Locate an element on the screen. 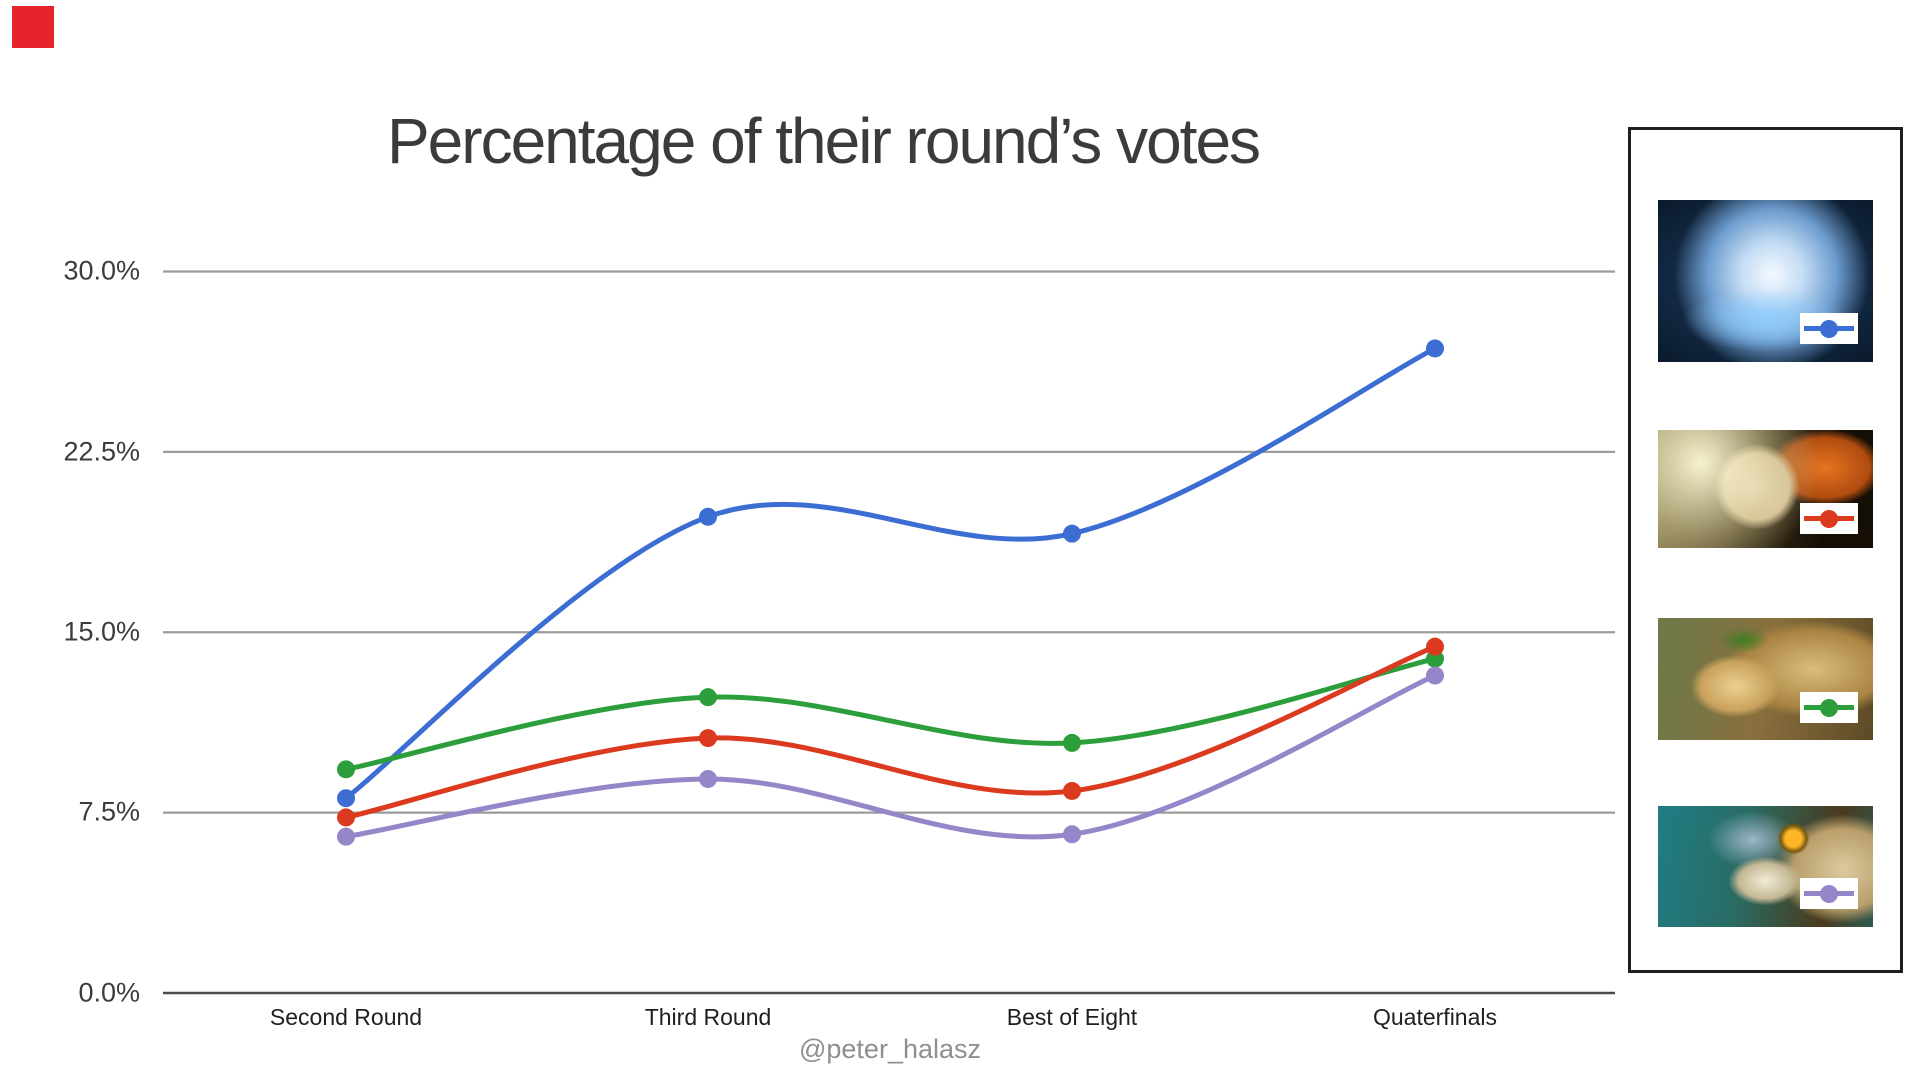 Image resolution: width=1920 pixels, height=1080 pixels. juggernaut-series-marker is located at coordinates (1829, 518).